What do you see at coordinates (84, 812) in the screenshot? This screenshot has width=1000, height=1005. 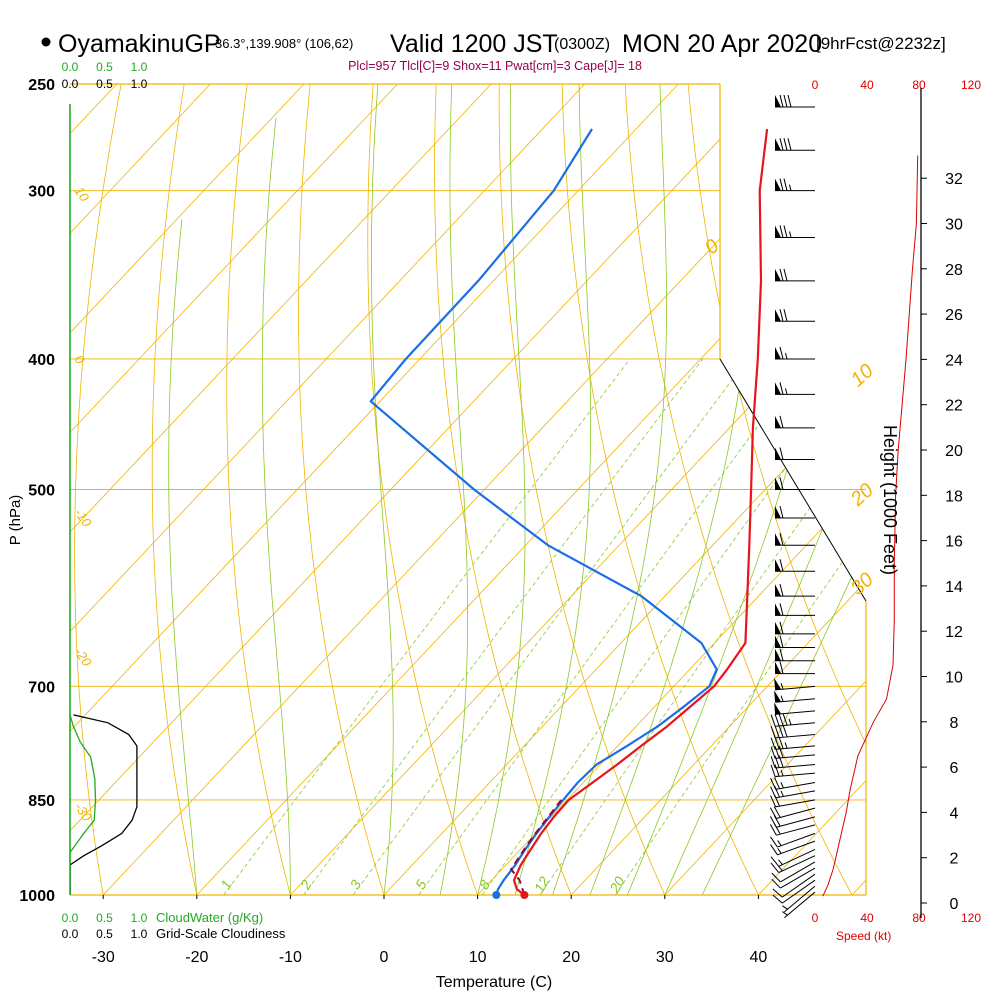 I see `dry-adiabat-label: -30` at bounding box center [84, 812].